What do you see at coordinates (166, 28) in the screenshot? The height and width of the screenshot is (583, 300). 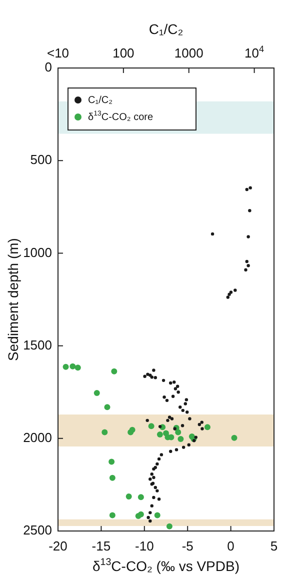 I see `x2-axis-title: C₁/C₂` at bounding box center [166, 28].